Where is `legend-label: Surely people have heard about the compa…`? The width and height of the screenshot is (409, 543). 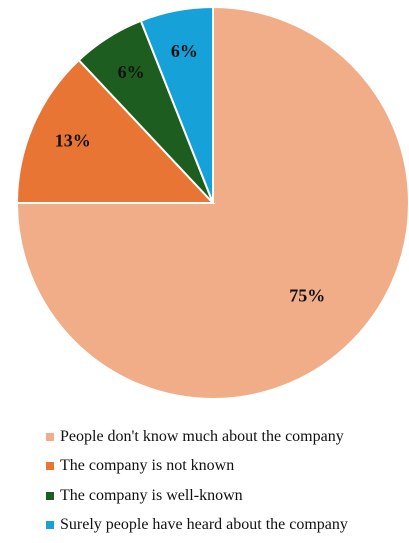 legend-label: Surely people have heard about the compa… is located at coordinates (204, 525).